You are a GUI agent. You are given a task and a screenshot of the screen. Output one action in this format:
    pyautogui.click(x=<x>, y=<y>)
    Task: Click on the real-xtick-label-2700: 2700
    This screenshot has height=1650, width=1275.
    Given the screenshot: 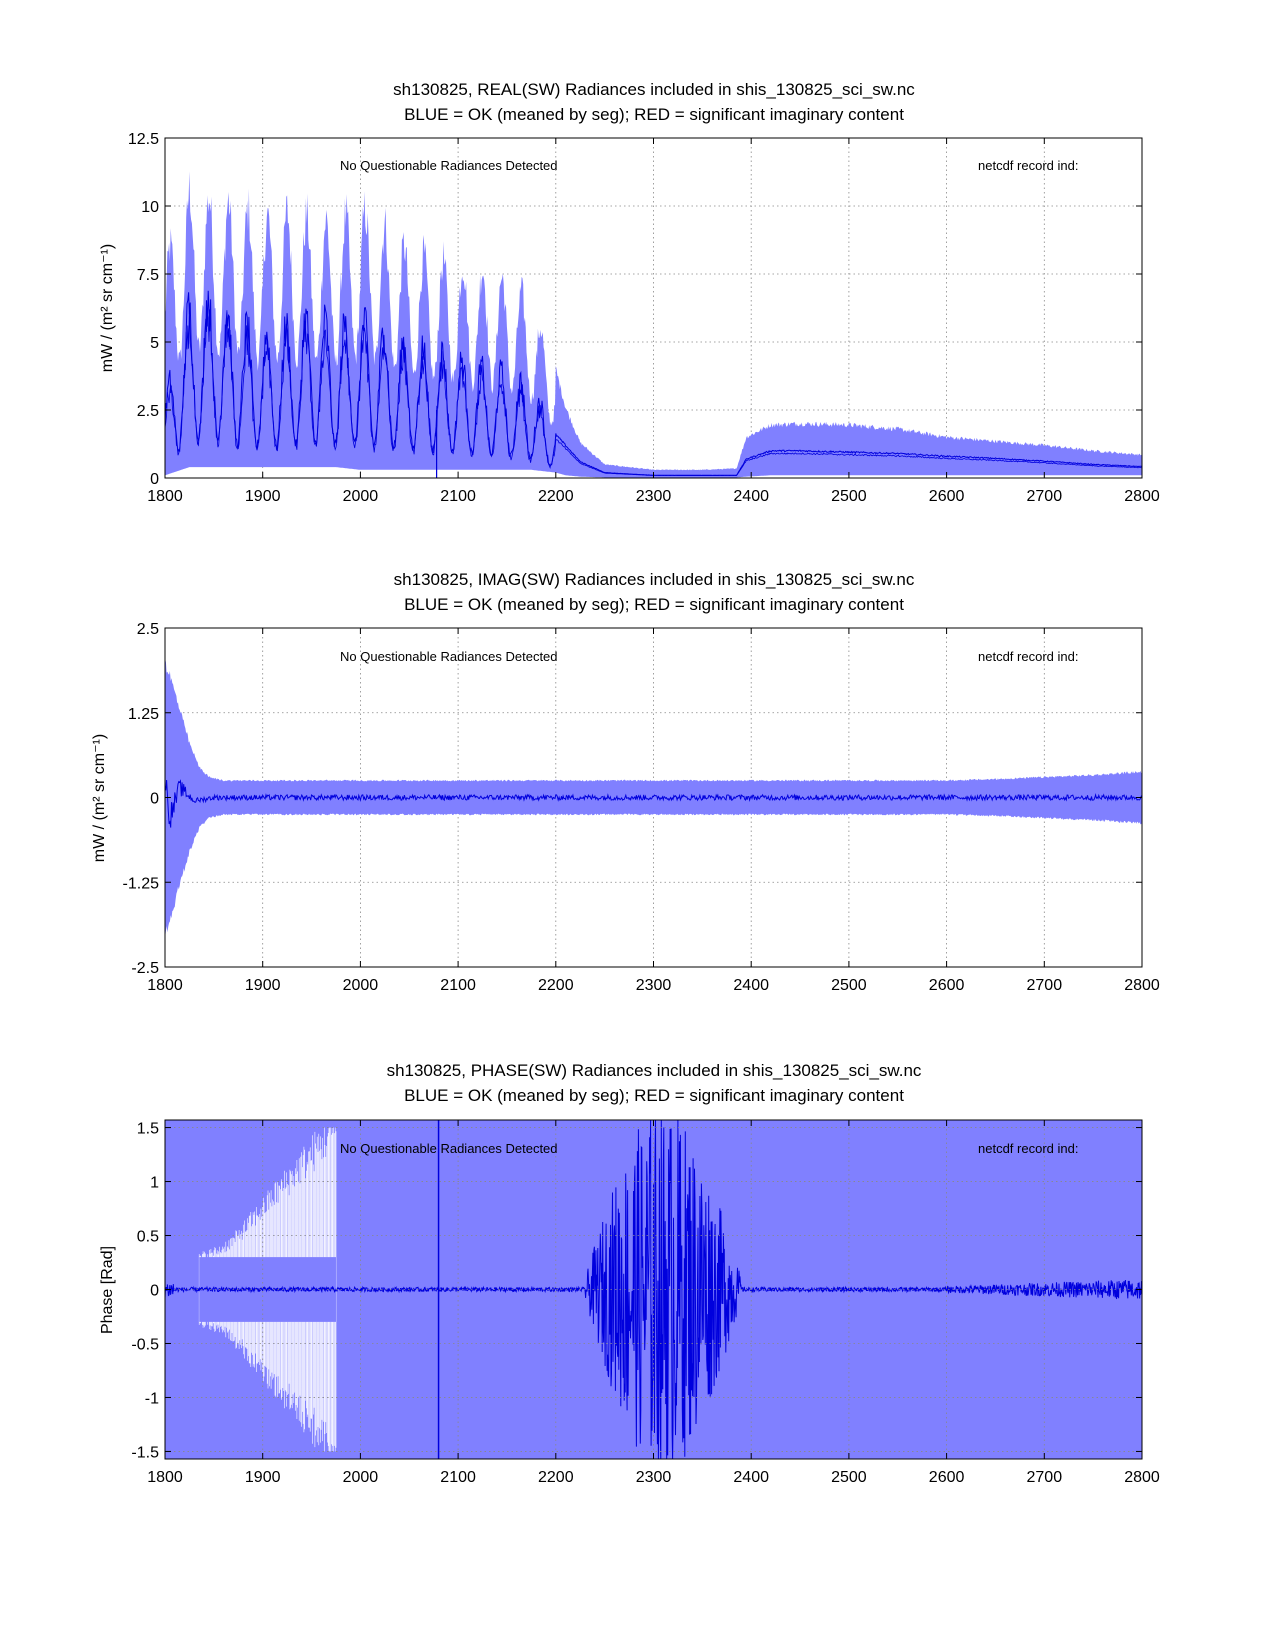 What is the action you would take?
    pyautogui.click(x=1045, y=496)
    